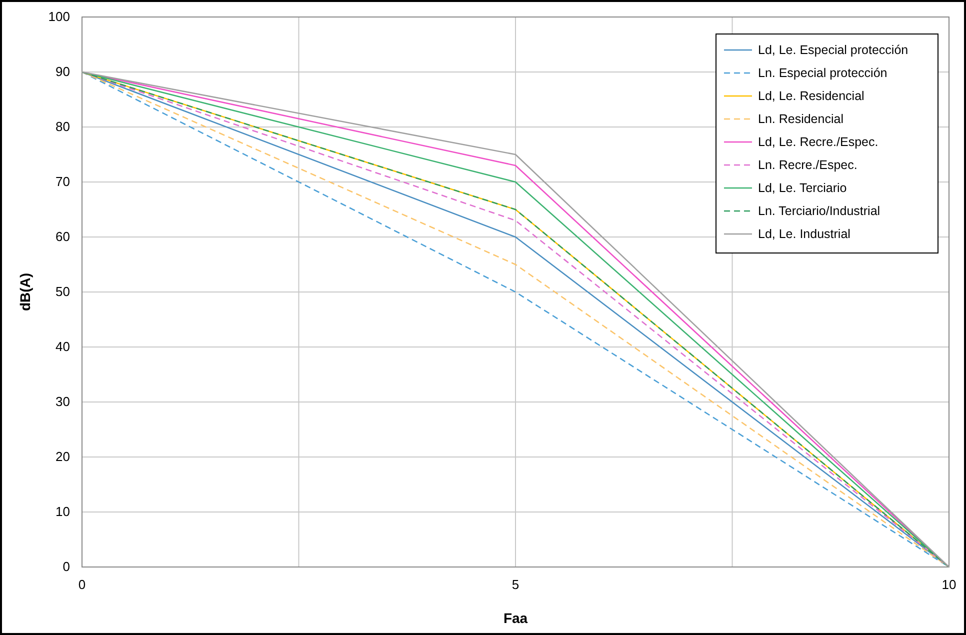  What do you see at coordinates (516, 584) in the screenshot?
I see `x-tick-label: 5` at bounding box center [516, 584].